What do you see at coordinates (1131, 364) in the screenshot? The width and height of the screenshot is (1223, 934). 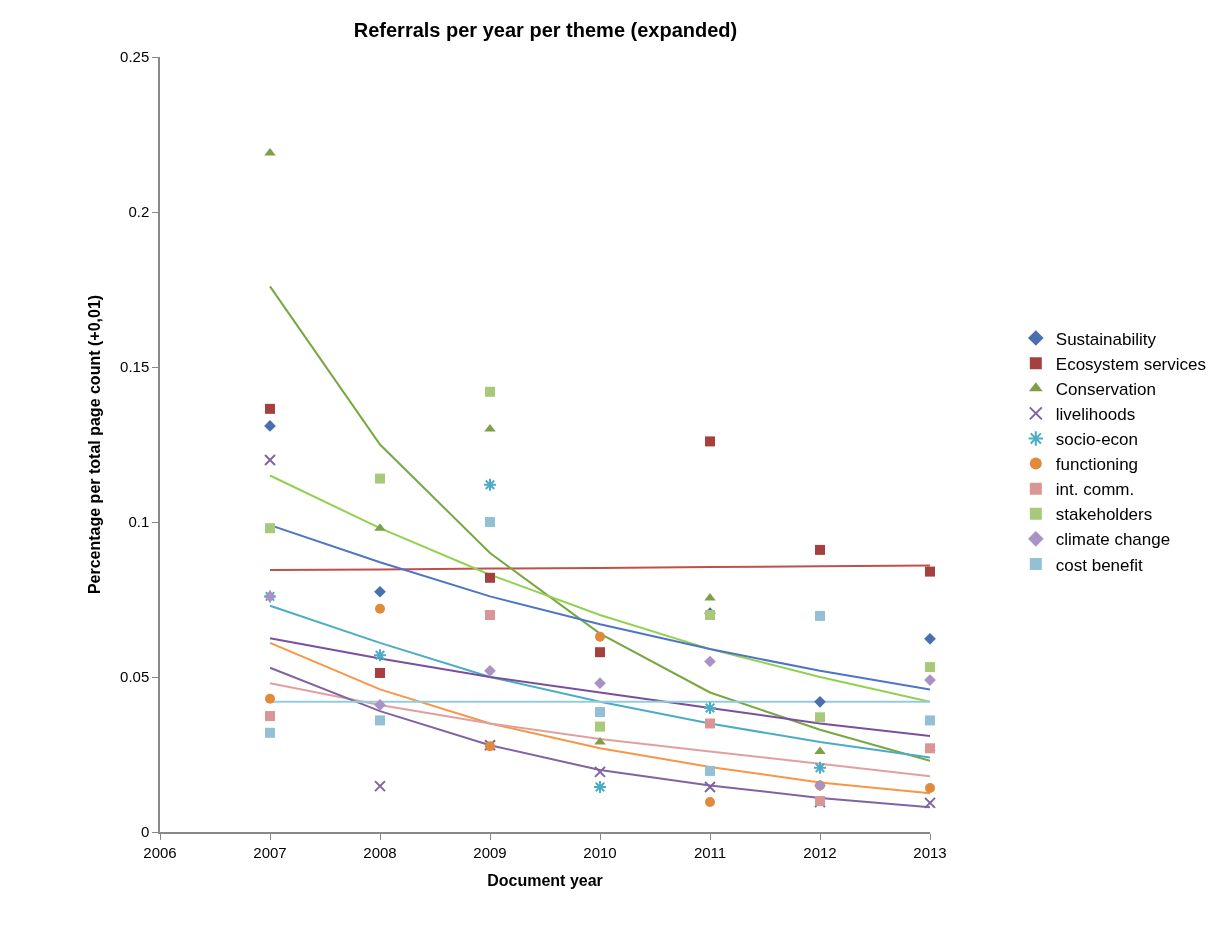 I see `legend-label: Ecosystem services` at bounding box center [1131, 364].